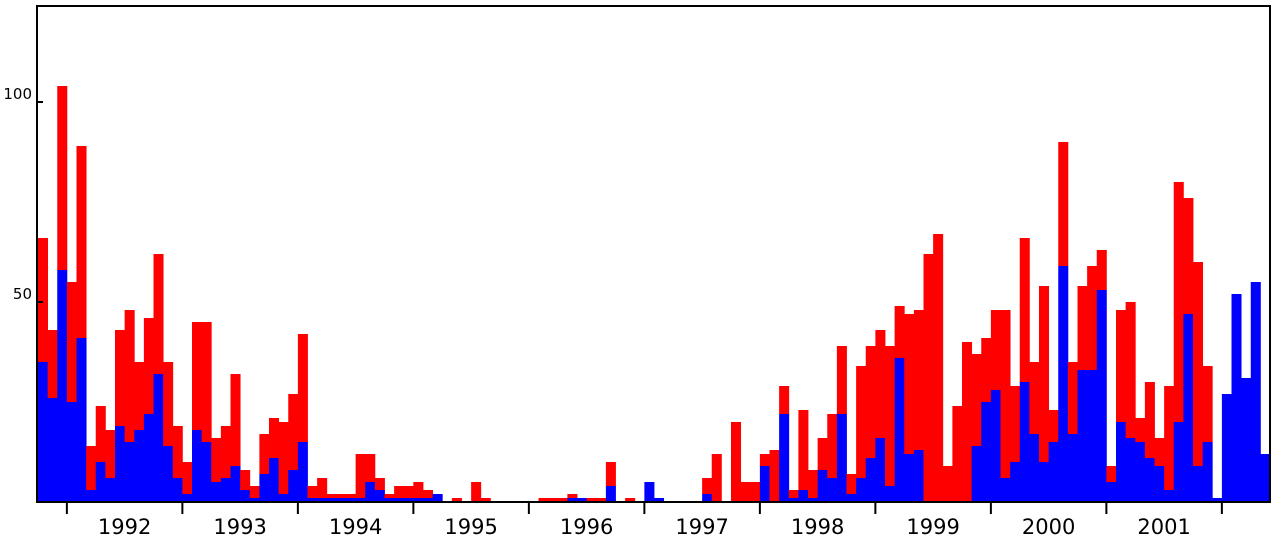 The width and height of the screenshot is (1274, 550). What do you see at coordinates (124, 527) in the screenshot?
I see `x-tick-label: 1992` at bounding box center [124, 527].